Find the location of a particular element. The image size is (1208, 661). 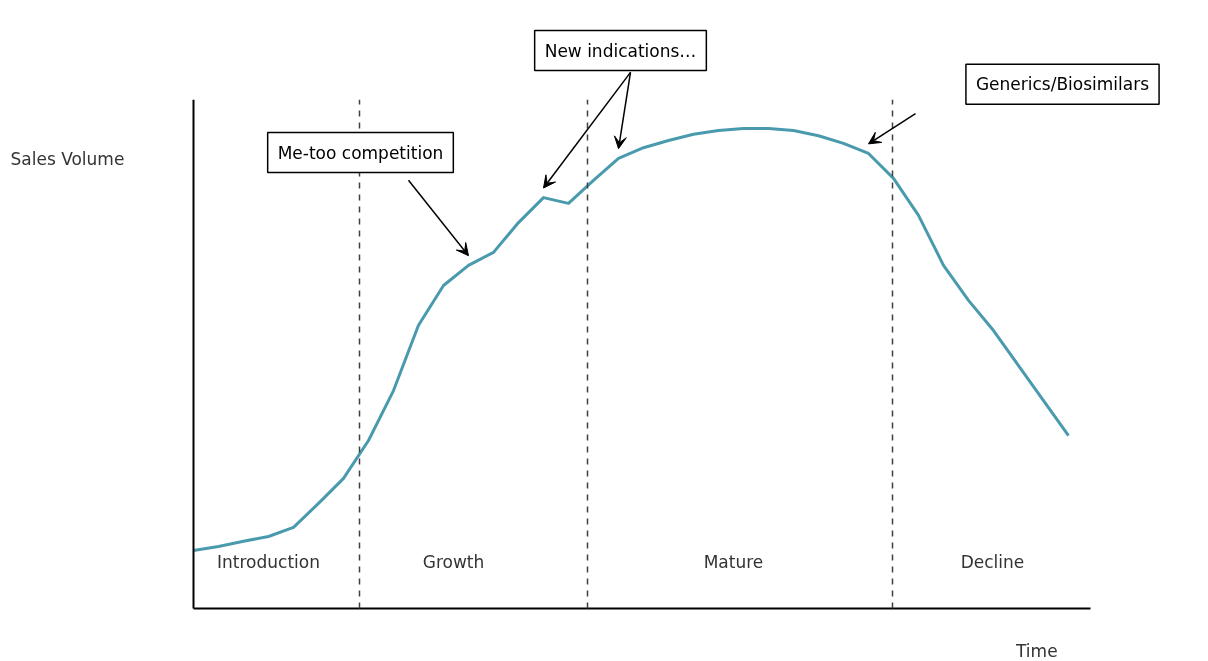

y-axis-title: Sales Volume is located at coordinates (67, 158).